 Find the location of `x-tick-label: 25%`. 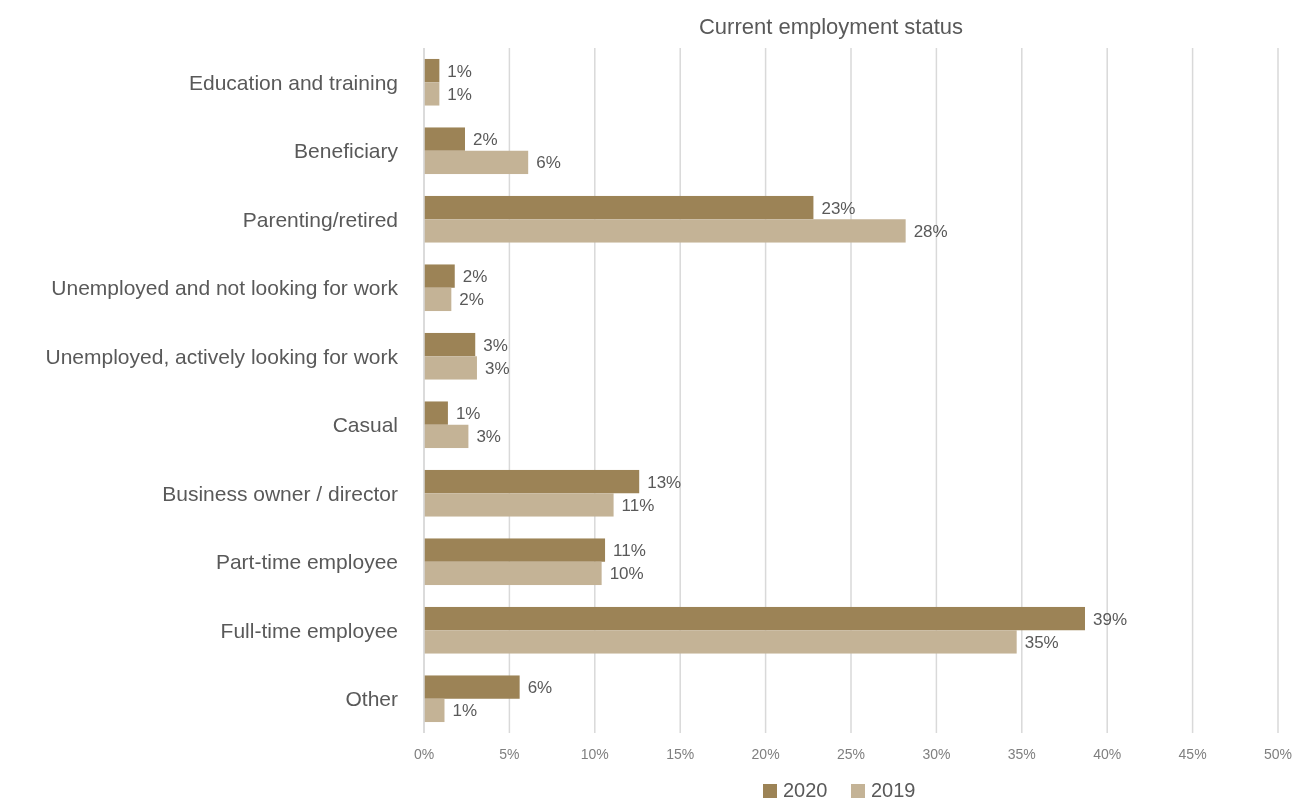

x-tick-label: 25% is located at coordinates (851, 754).